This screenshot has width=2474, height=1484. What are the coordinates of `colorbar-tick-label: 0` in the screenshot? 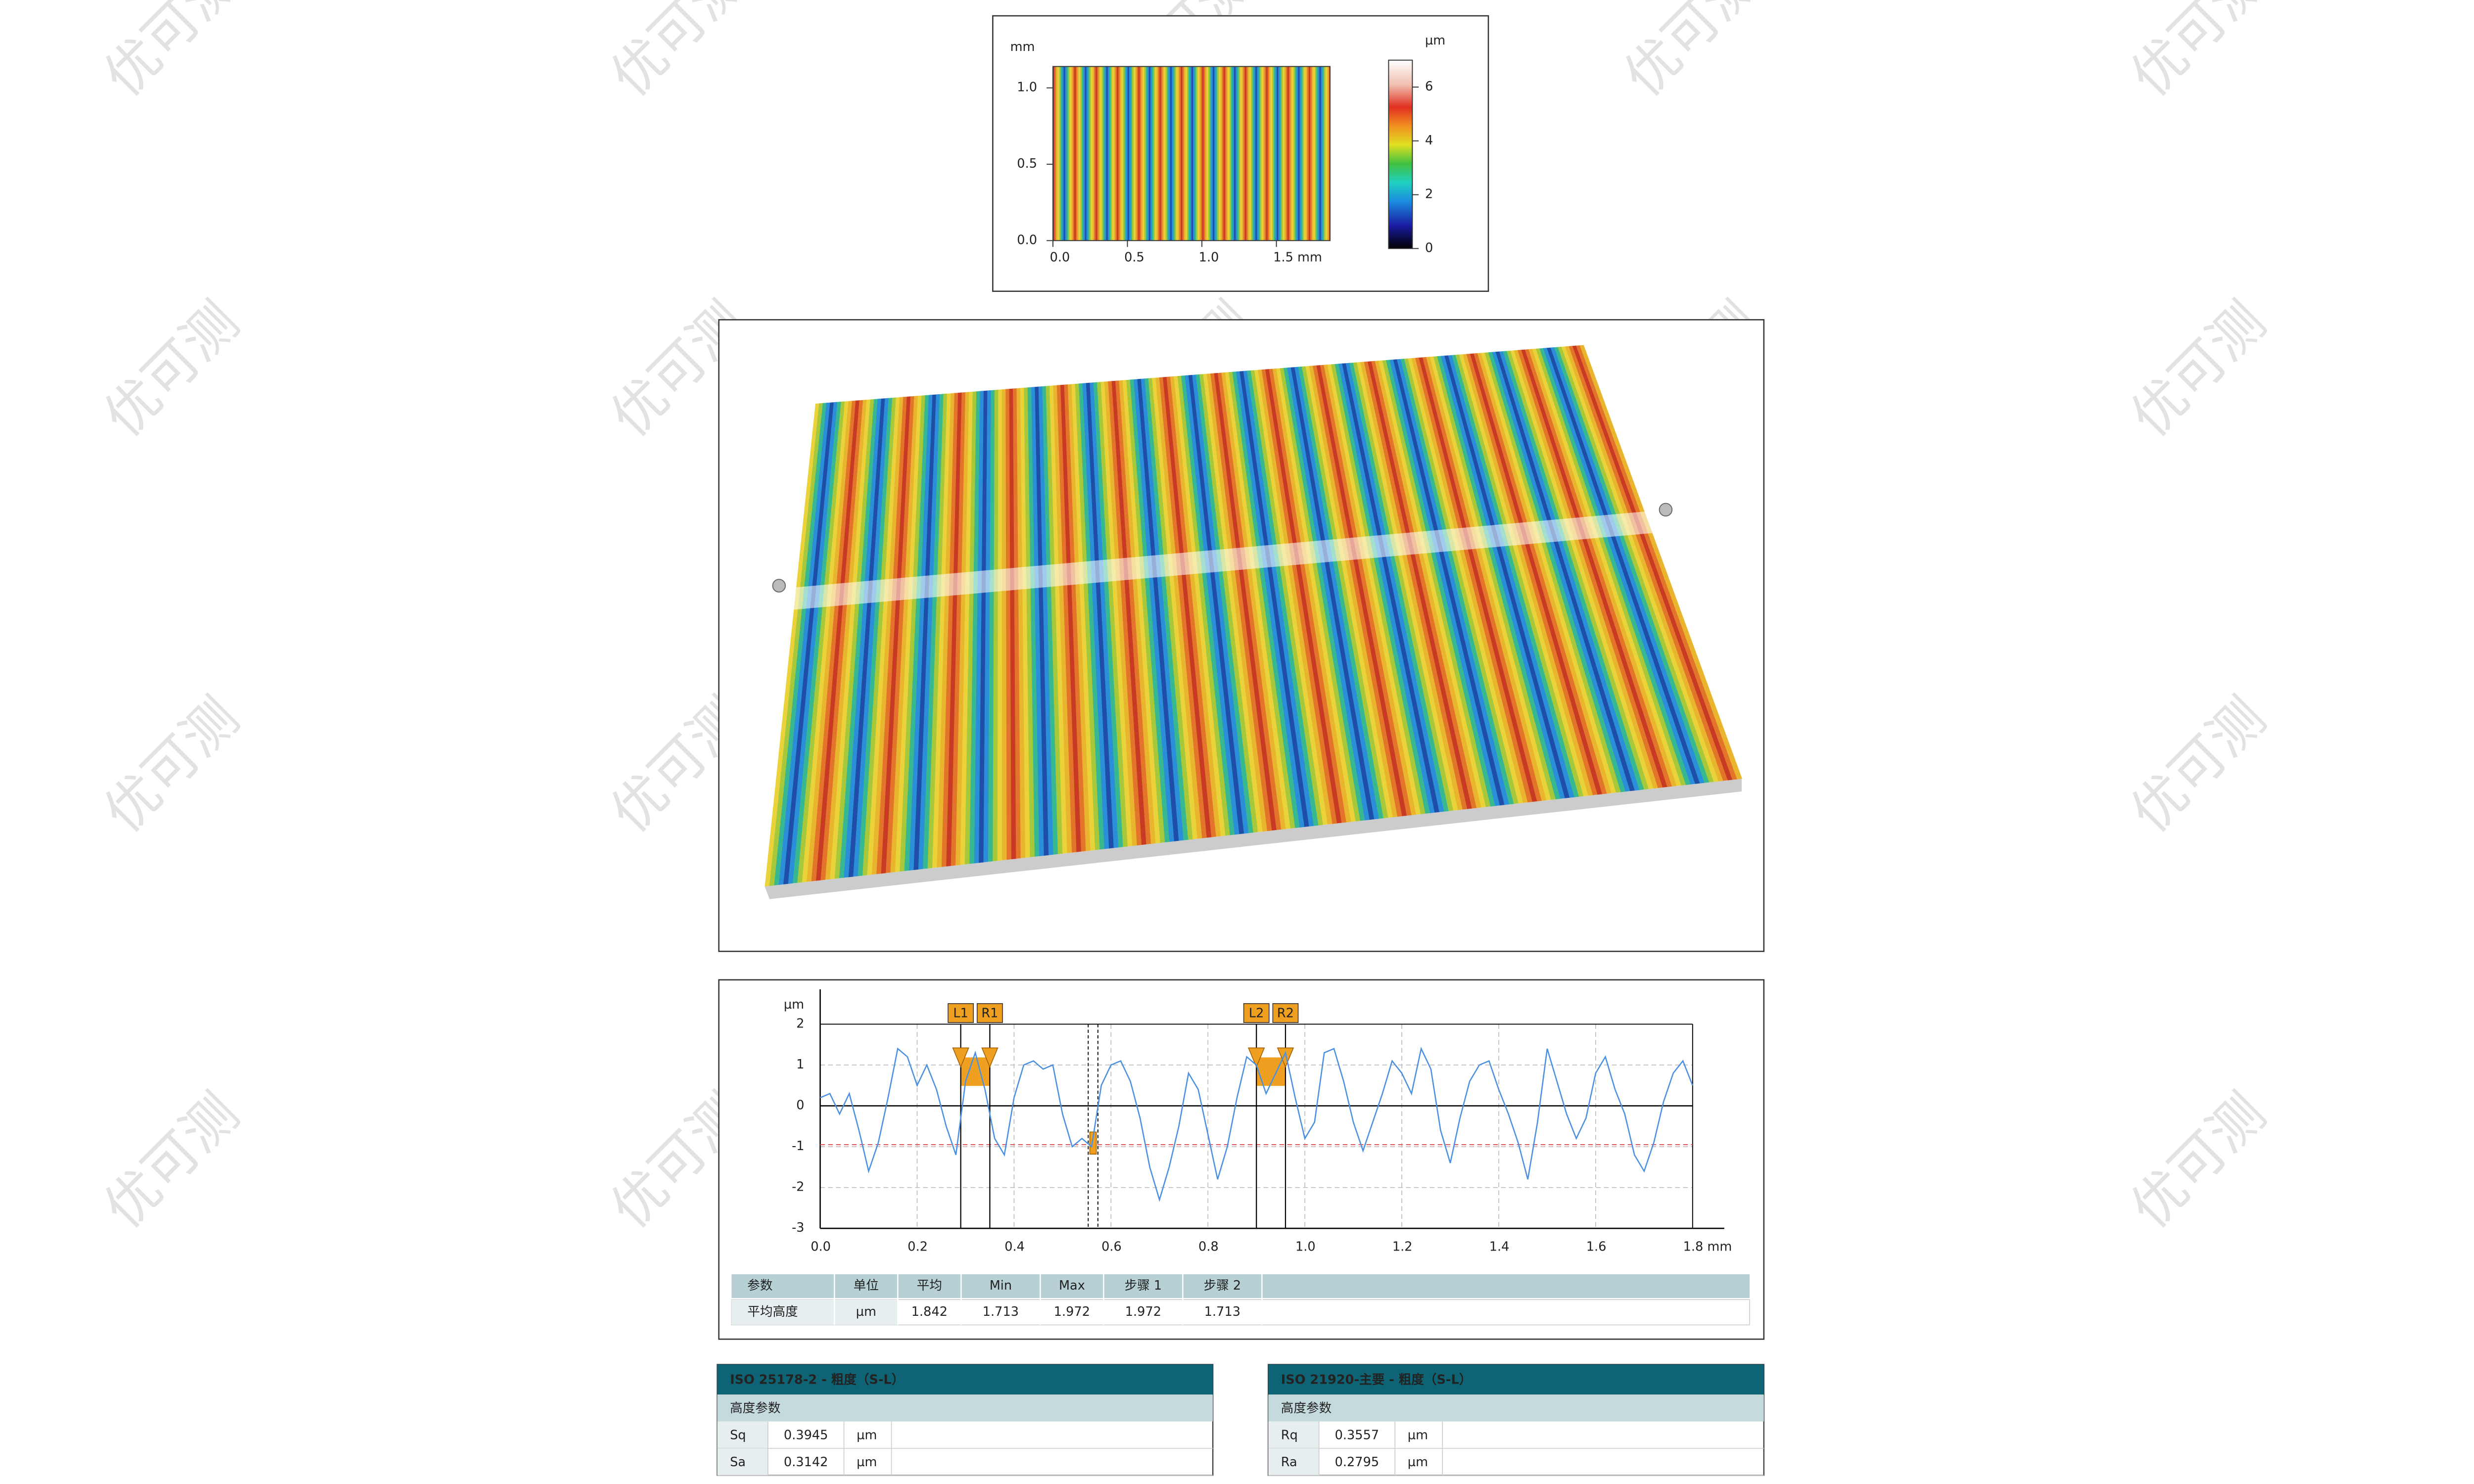 It's located at (1429, 247).